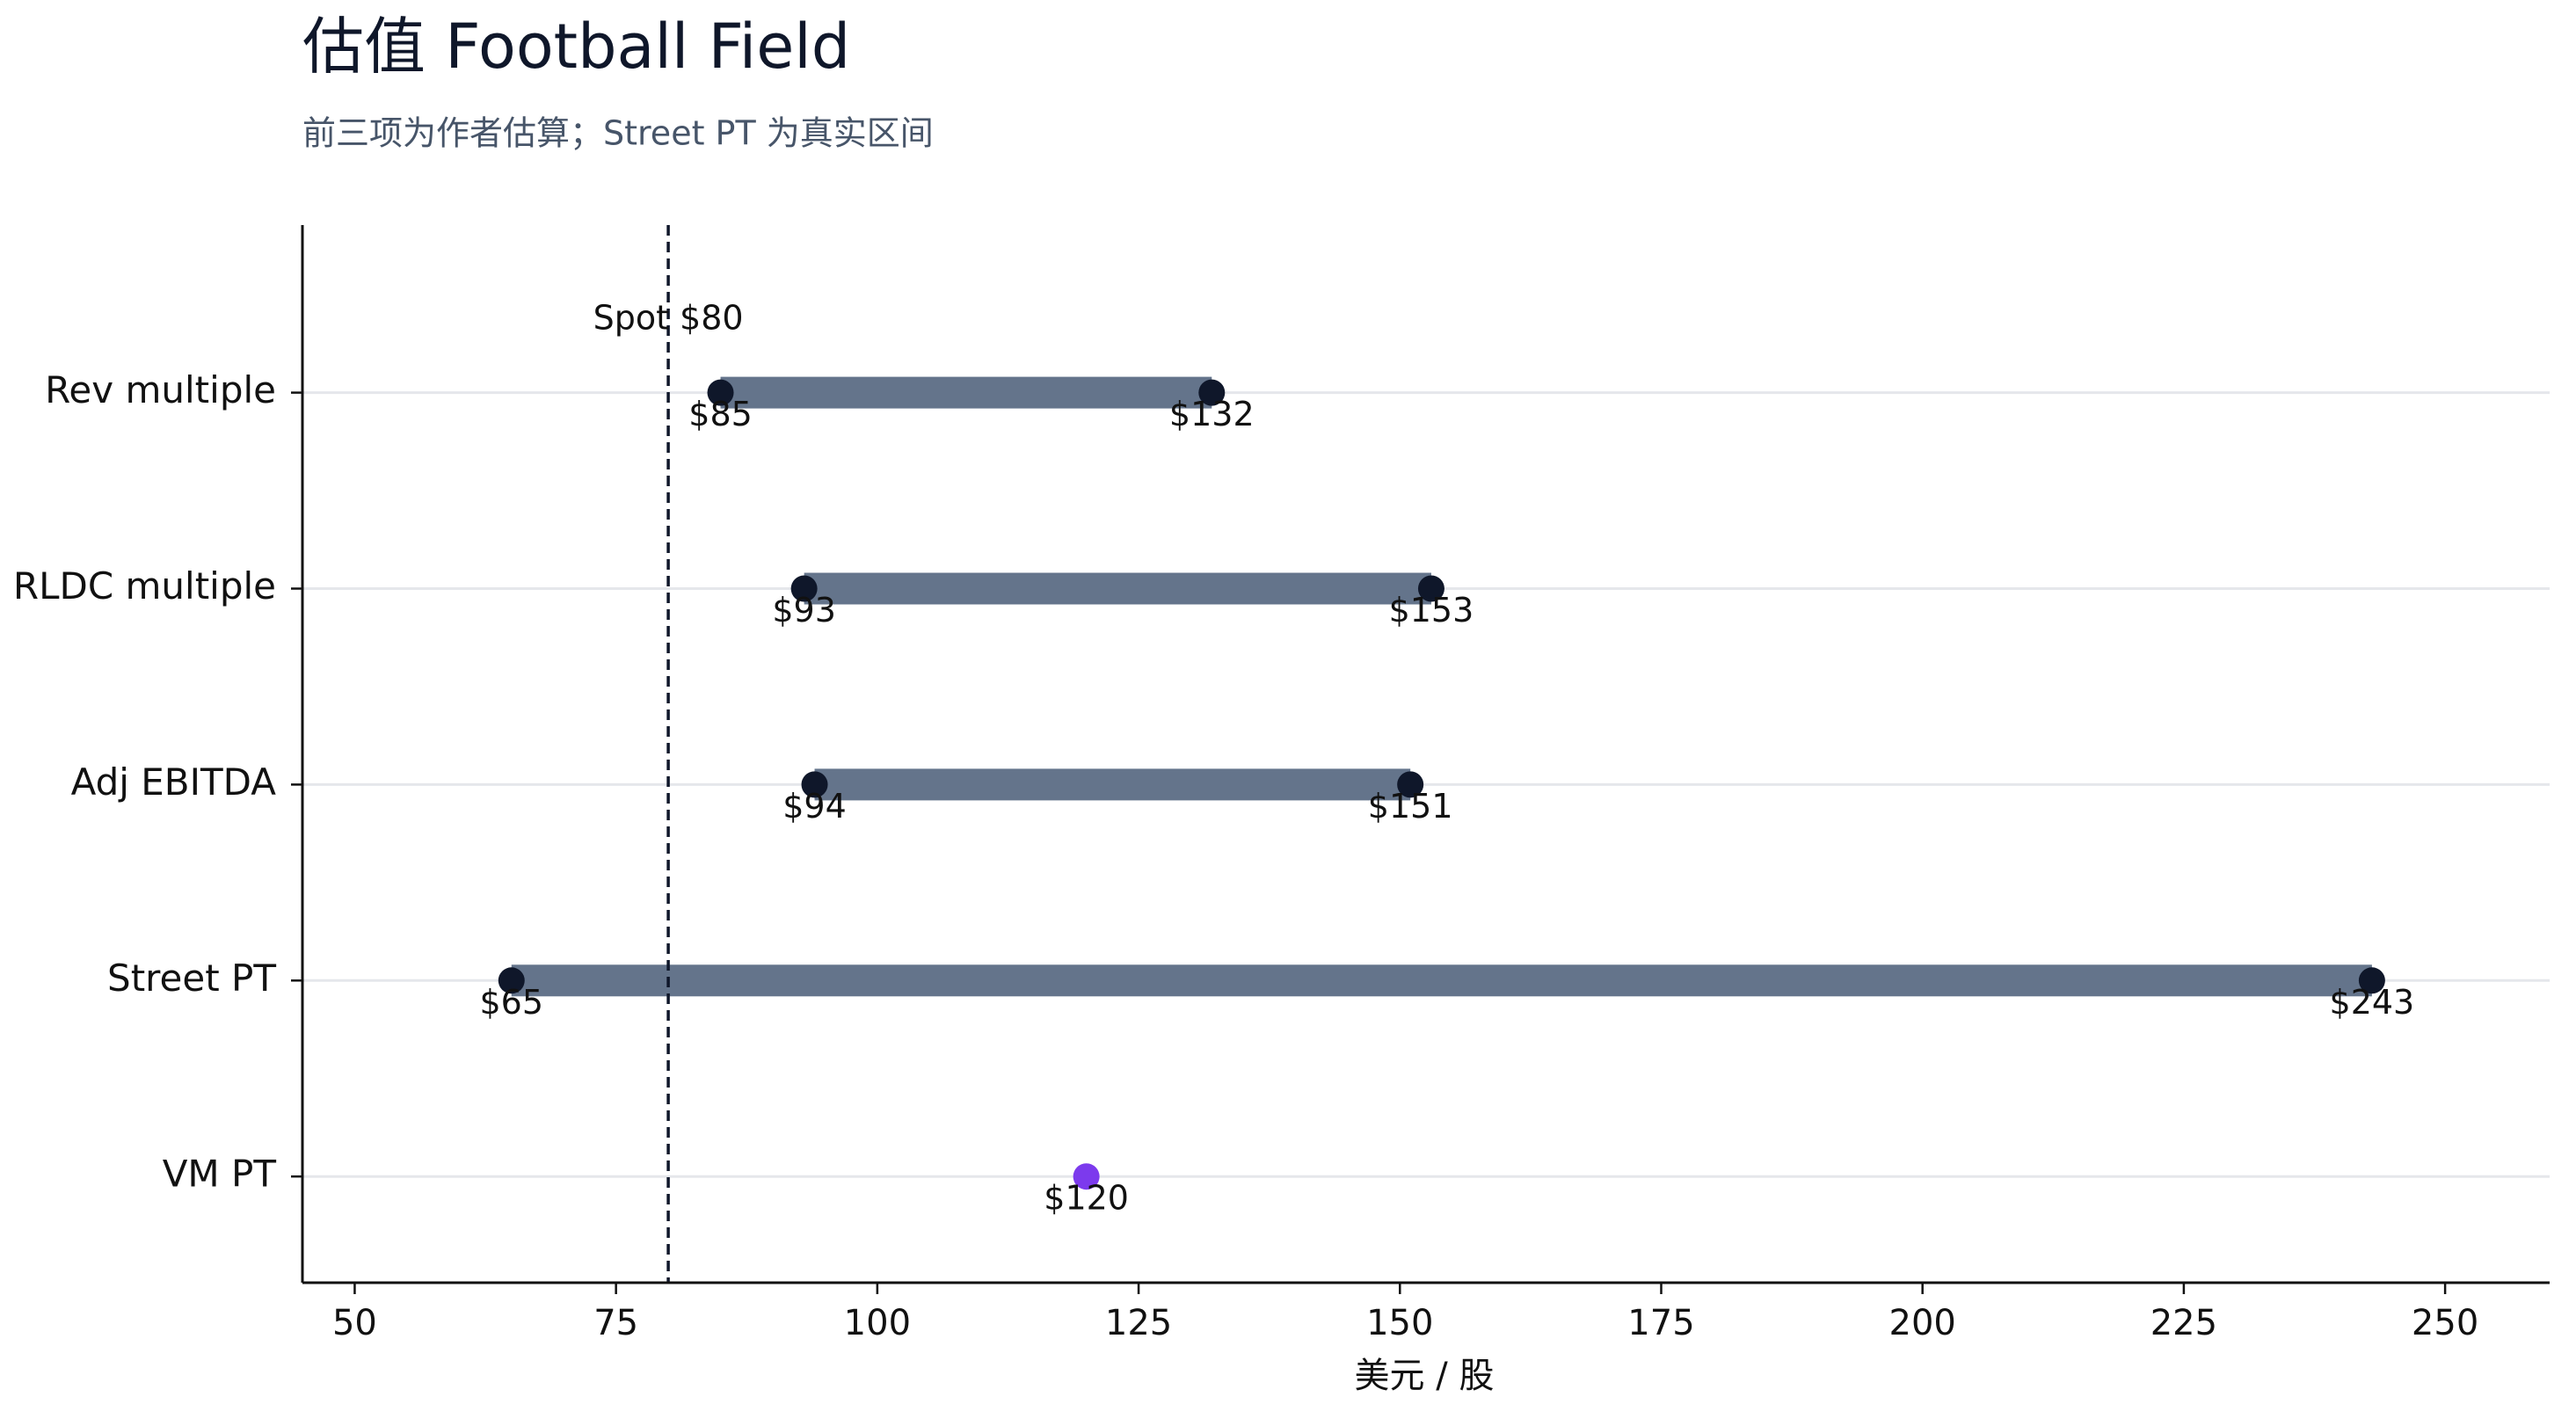 This screenshot has width=2576, height=1426. What do you see at coordinates (618, 133) in the screenshot?
I see `chart-subtitle: 前三项为作者估算；Street PT 为真实区间` at bounding box center [618, 133].